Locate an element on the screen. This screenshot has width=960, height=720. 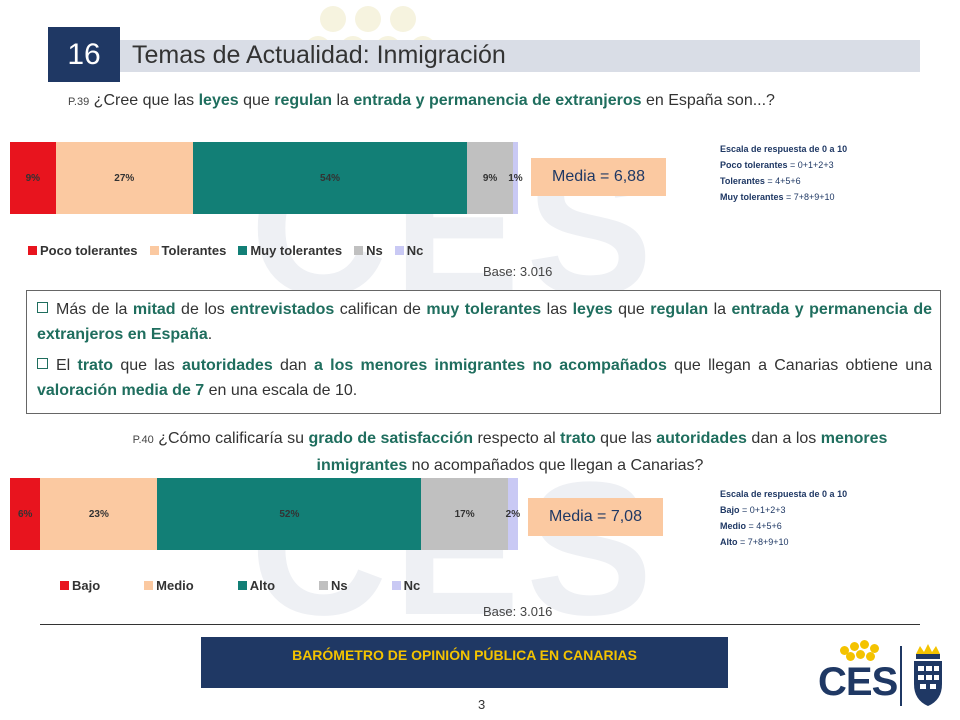
summary-segment: leyes is located at coordinates (592, 309).